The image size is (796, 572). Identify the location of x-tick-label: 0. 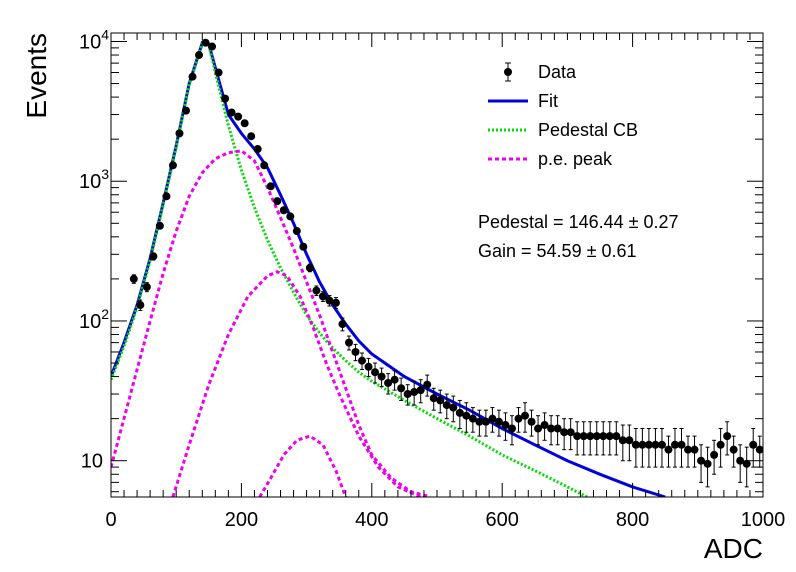
(110, 520).